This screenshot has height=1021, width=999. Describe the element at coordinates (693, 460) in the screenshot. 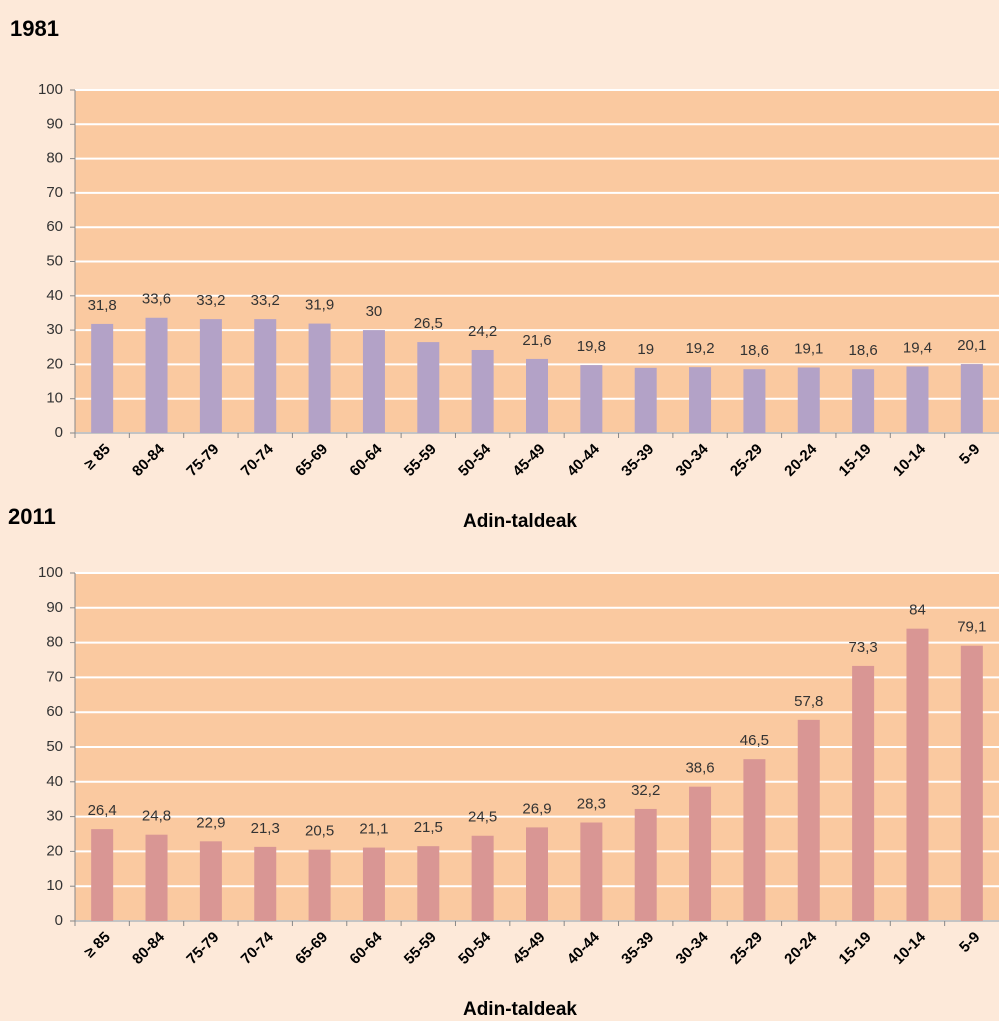

I see `x-tick-label: 30-34` at that location.